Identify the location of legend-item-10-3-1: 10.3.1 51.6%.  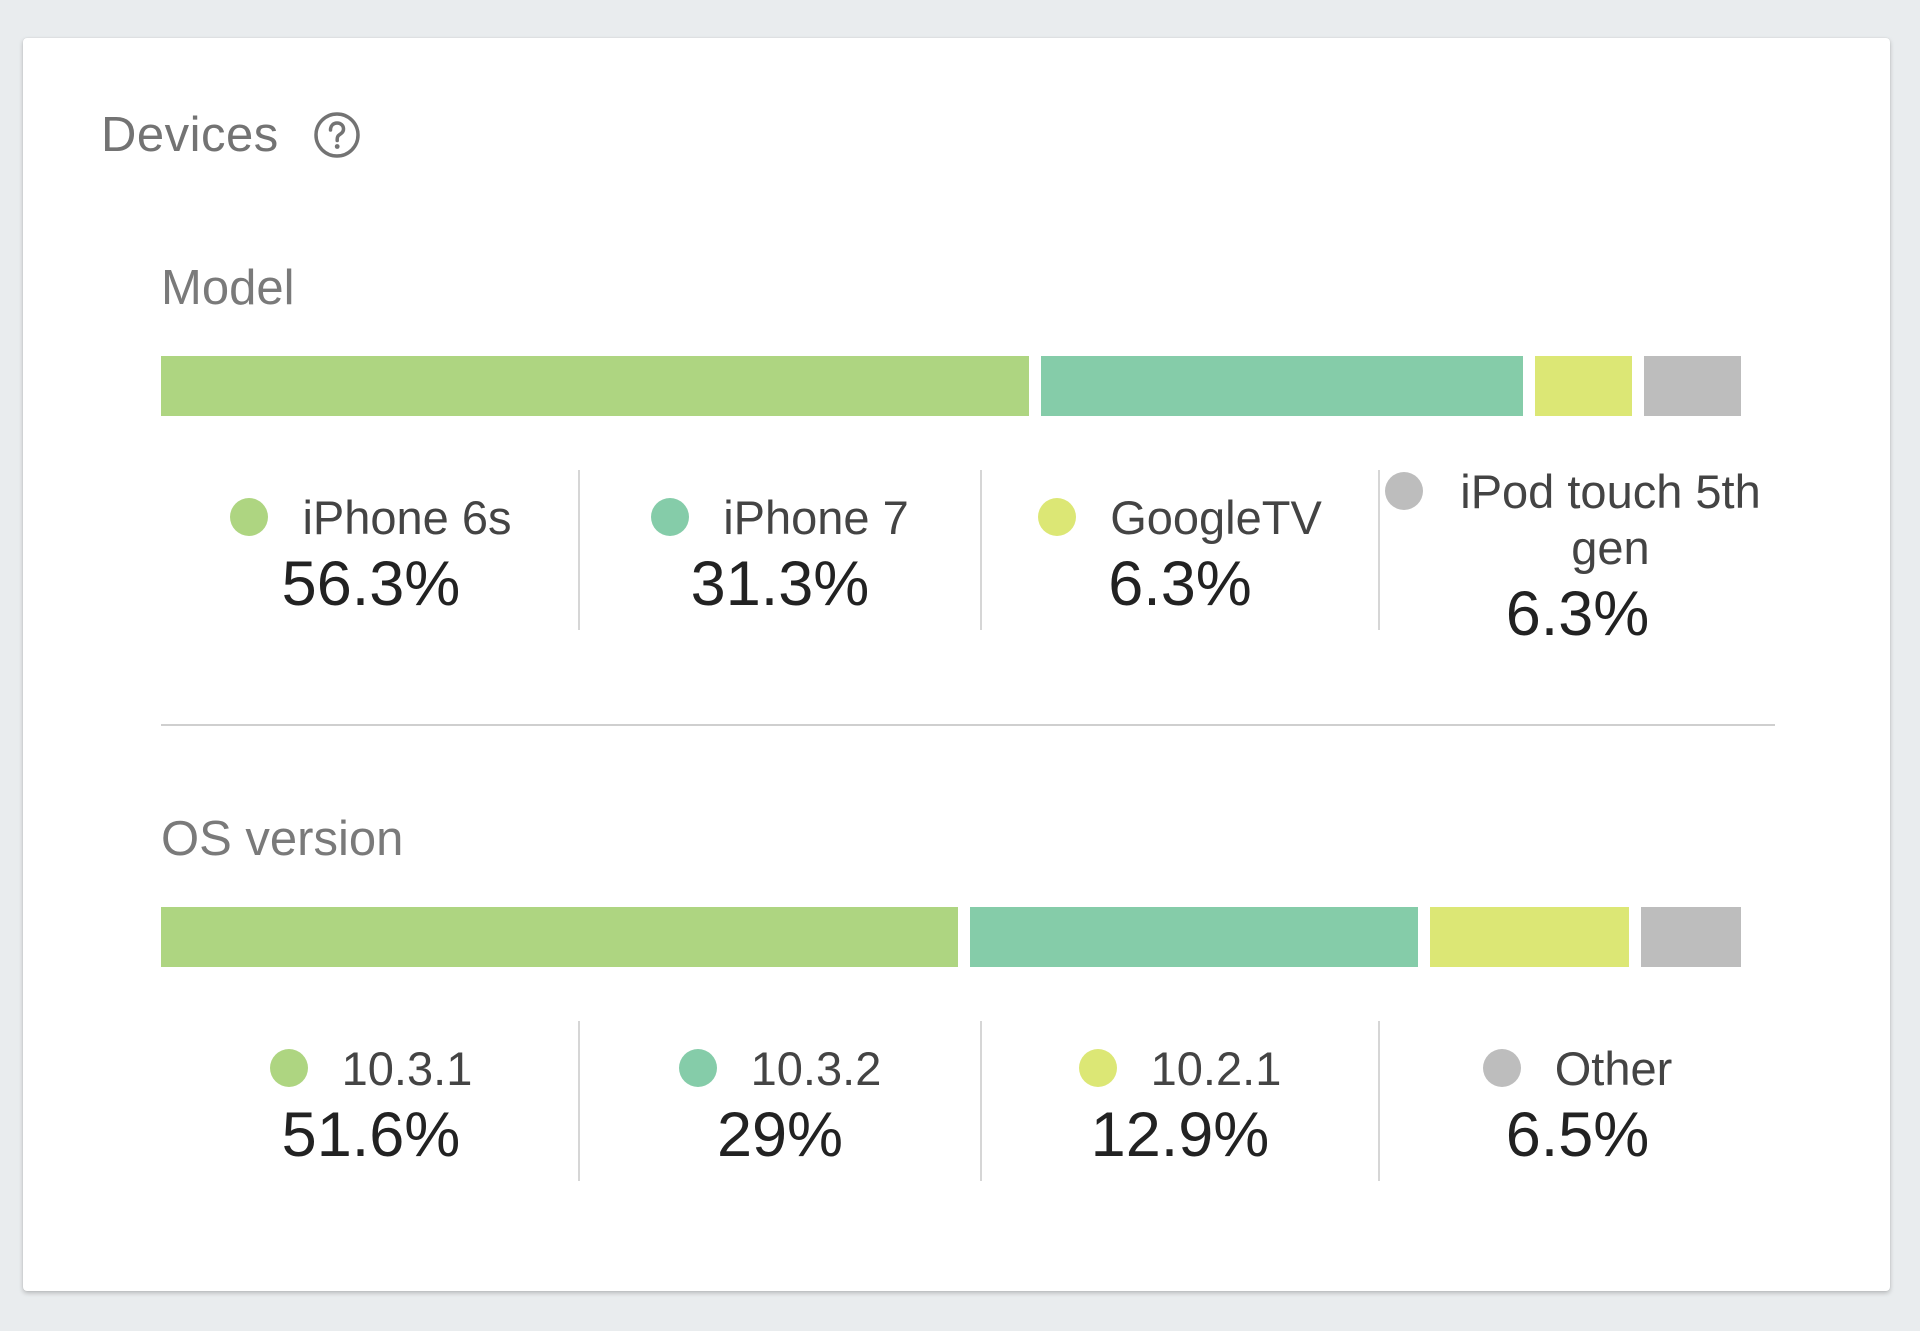
(371, 1101).